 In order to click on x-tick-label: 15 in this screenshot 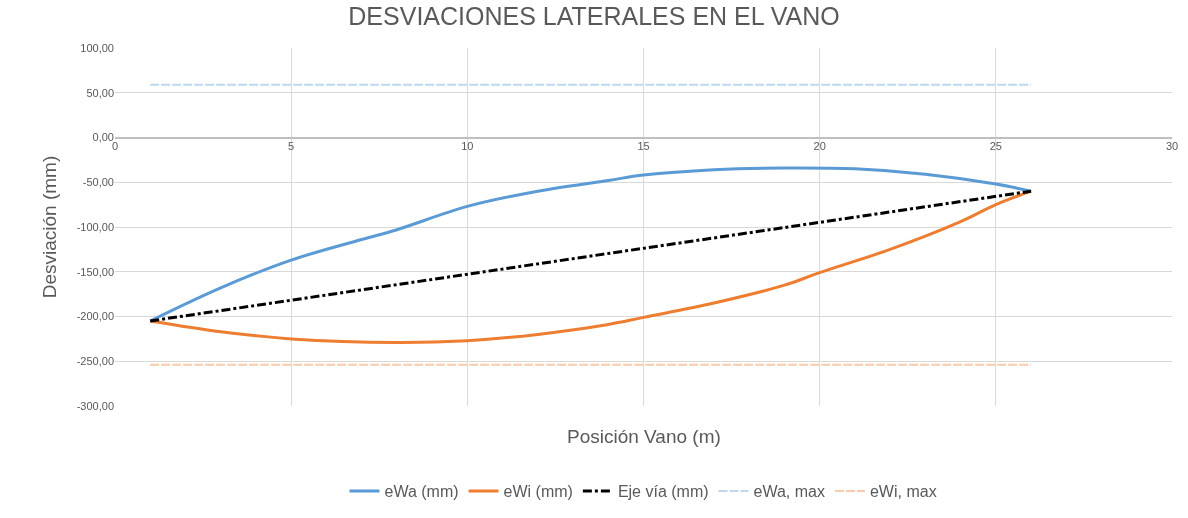, I will do `click(643, 145)`.